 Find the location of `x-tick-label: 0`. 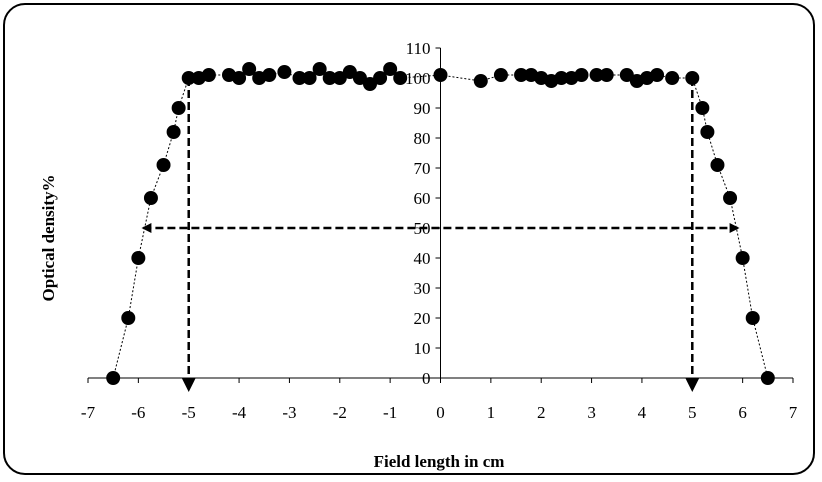

x-tick-label: 0 is located at coordinates (440, 412).